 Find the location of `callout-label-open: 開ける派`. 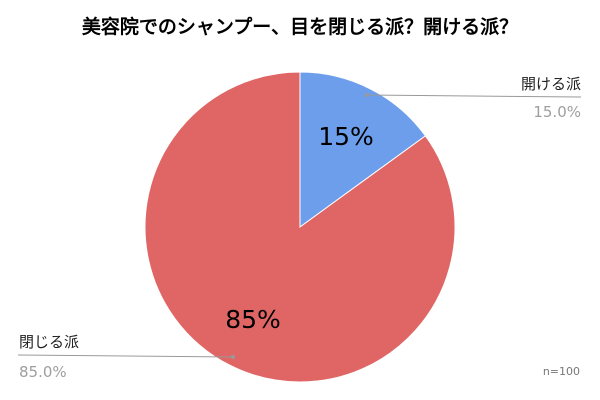

callout-label-open: 開ける派 is located at coordinates (551, 84).